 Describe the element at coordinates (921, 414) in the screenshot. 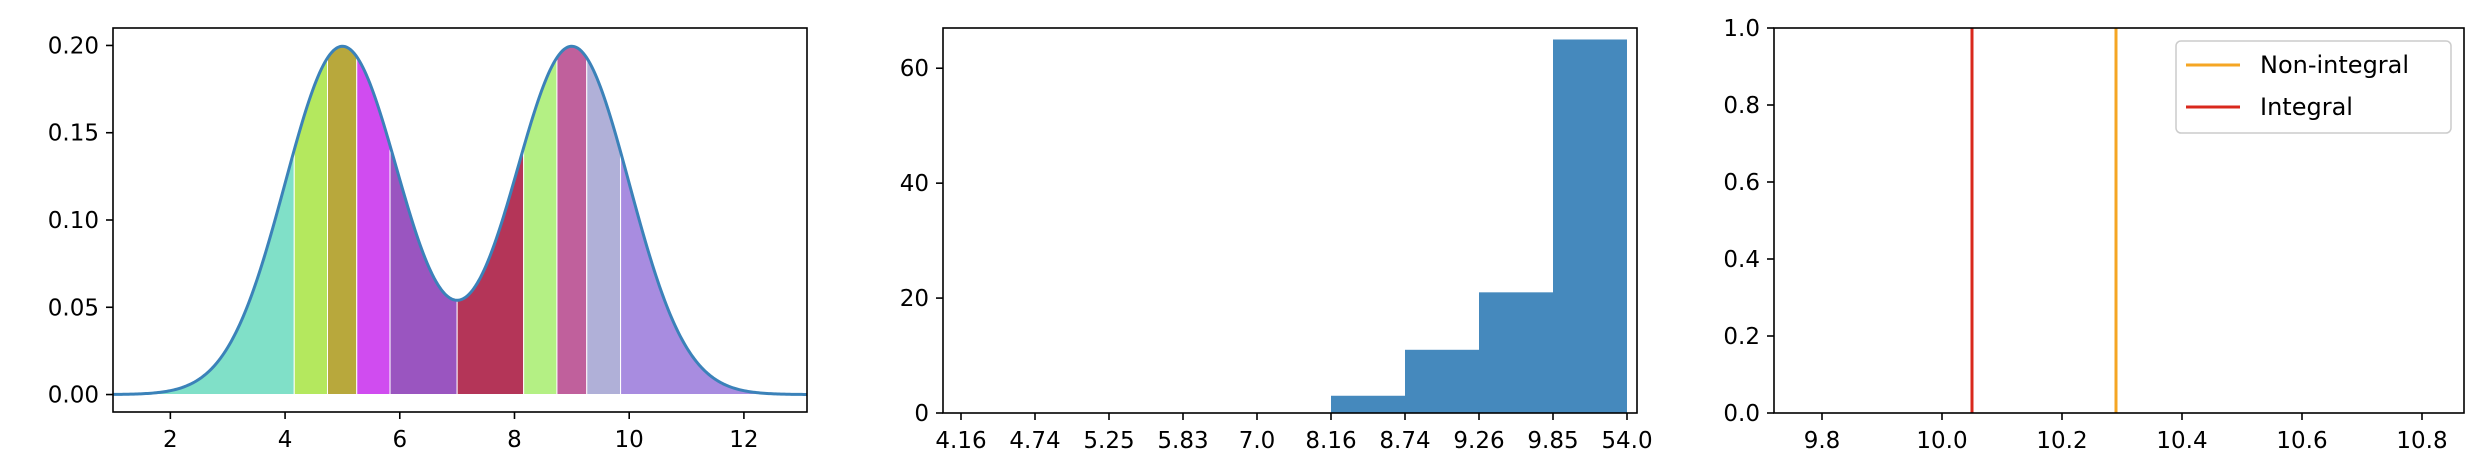

I see `y-tick-label: 0` at that location.